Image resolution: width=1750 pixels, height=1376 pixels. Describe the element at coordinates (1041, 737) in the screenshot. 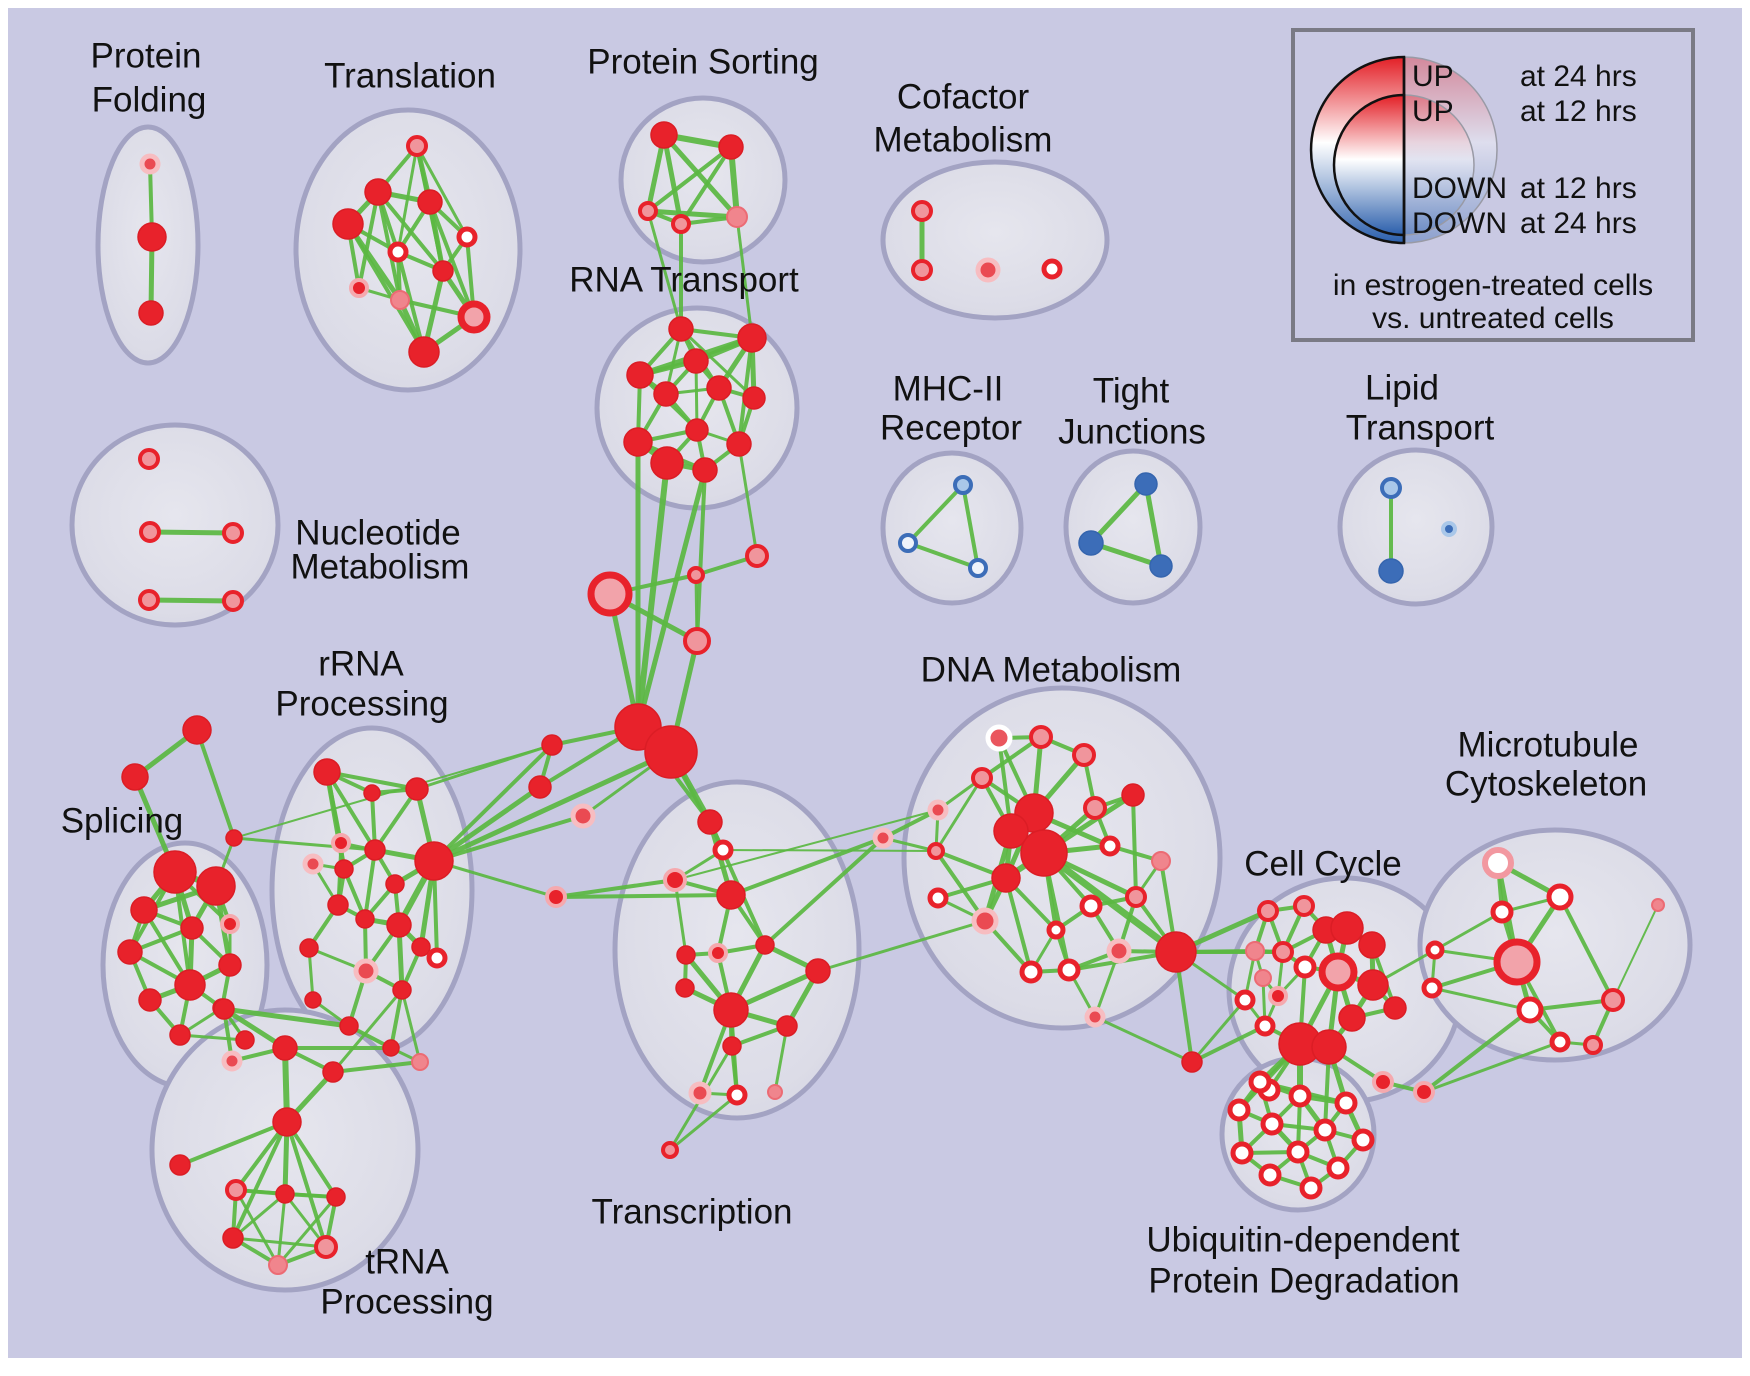

I see `node-dm1` at that location.